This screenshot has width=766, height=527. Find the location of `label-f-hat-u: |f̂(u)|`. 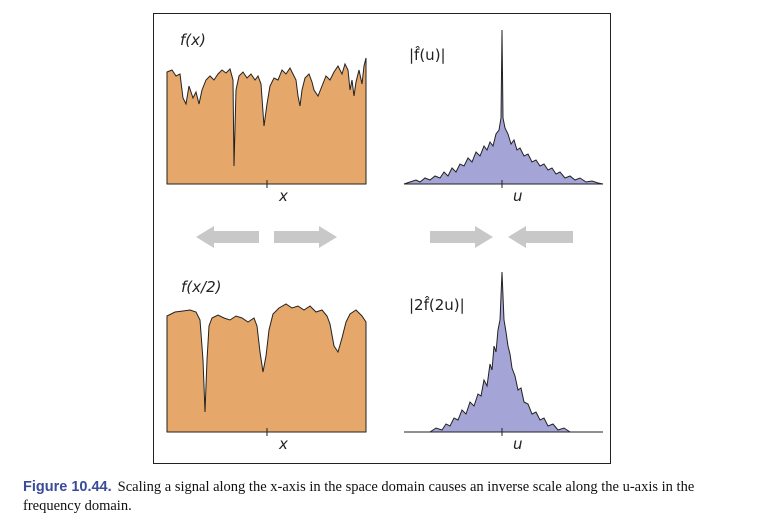

label-f-hat-u: |f̂(u)| is located at coordinates (427, 54).